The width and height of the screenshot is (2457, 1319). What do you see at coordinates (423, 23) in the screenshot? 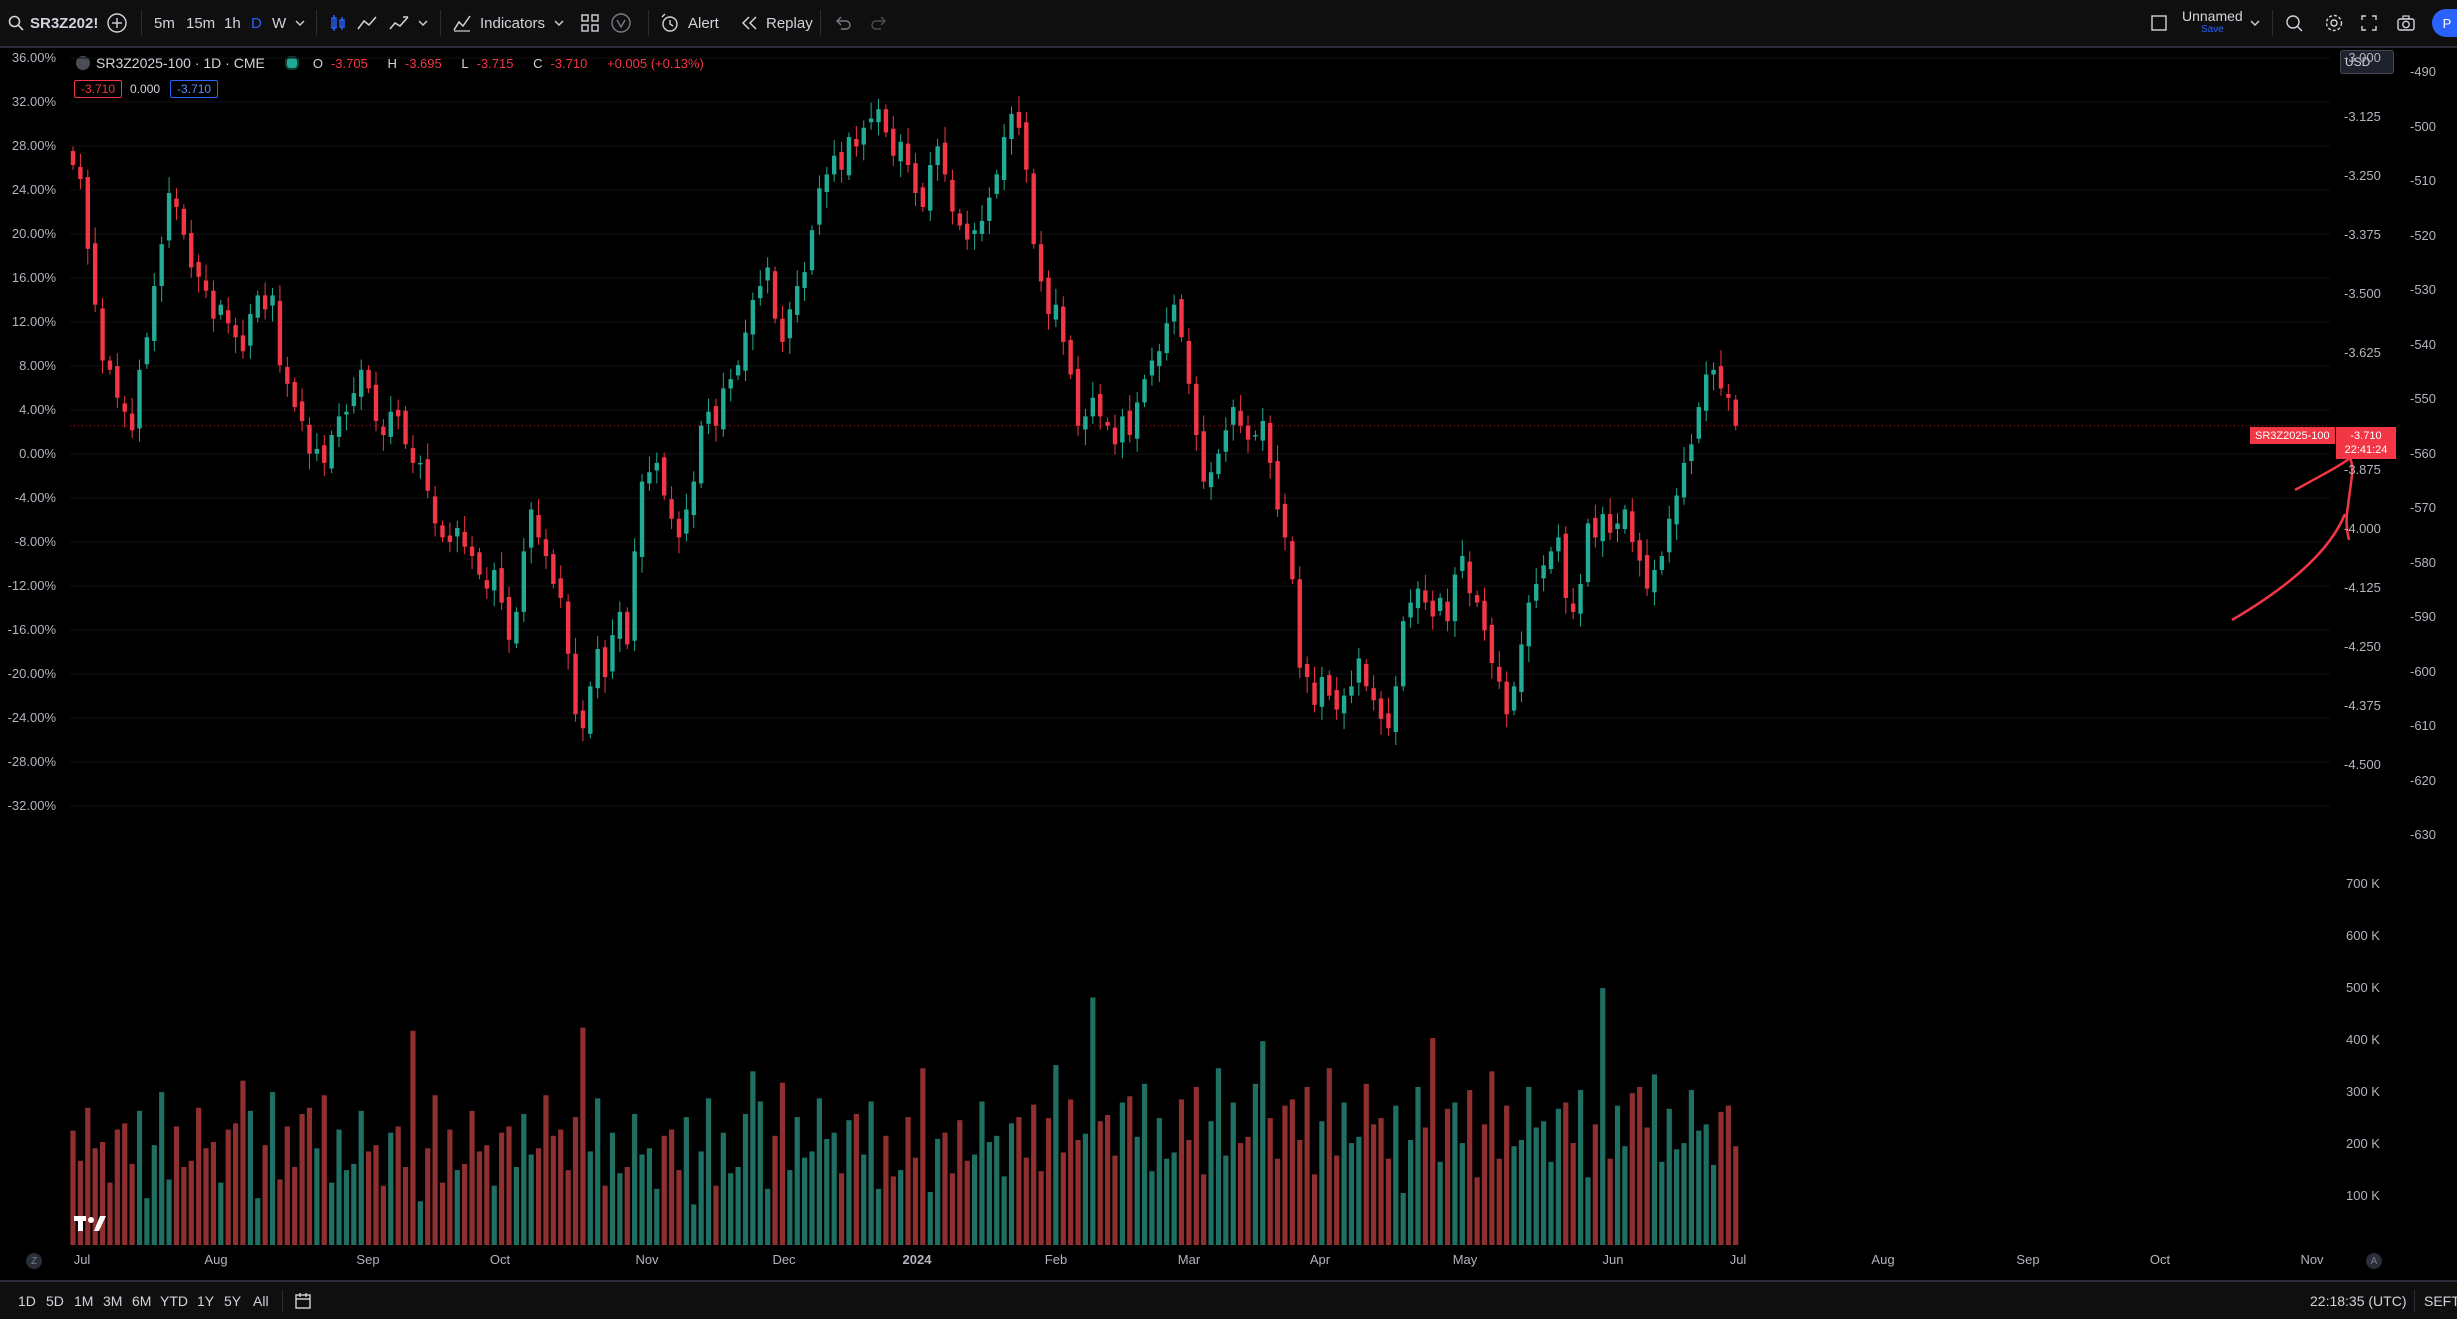
I see `chart-type-dropdown` at bounding box center [423, 23].